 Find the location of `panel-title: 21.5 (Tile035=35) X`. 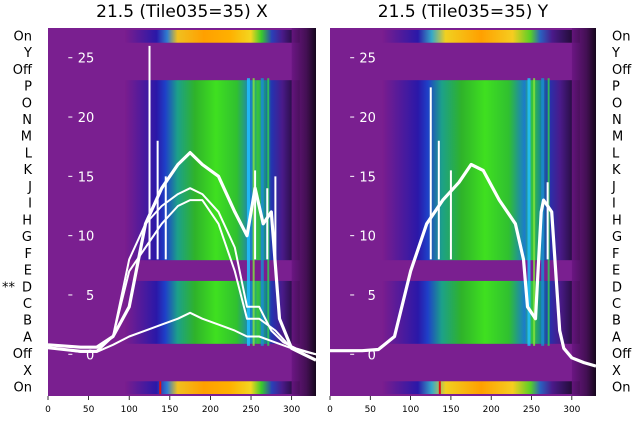

panel-title: 21.5 (Tile035=35) X is located at coordinates (182, 12).